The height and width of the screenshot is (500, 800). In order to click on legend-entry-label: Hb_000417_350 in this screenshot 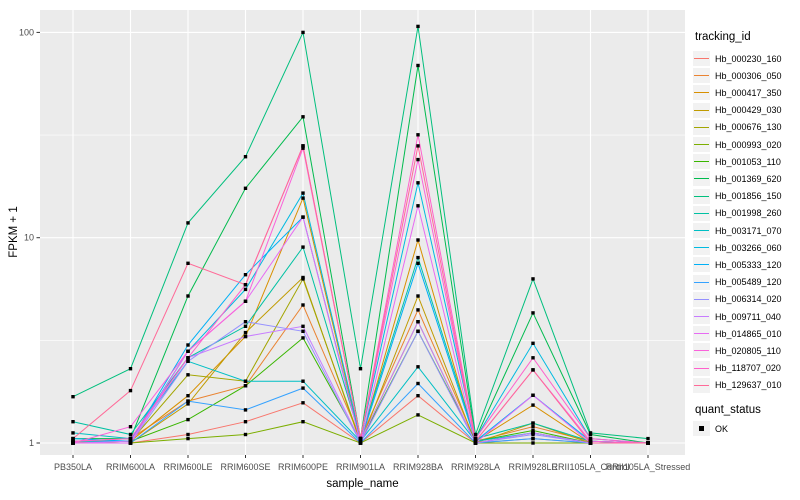, I will do `click(748, 92)`.